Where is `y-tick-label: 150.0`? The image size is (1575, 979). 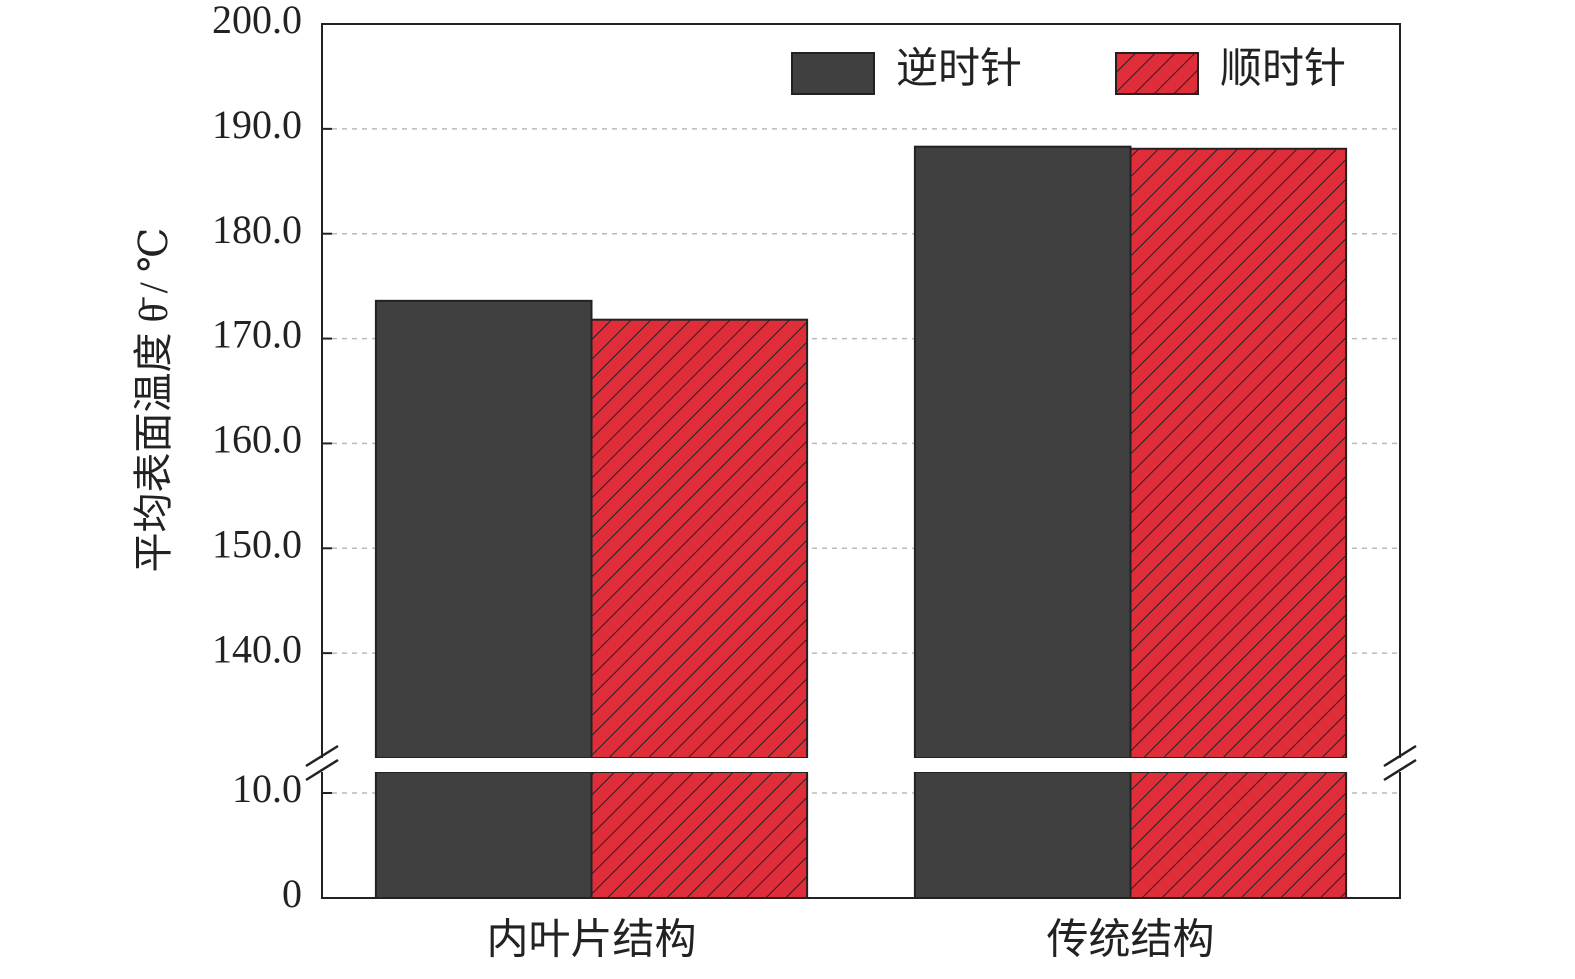 y-tick-label: 150.0 is located at coordinates (257, 543).